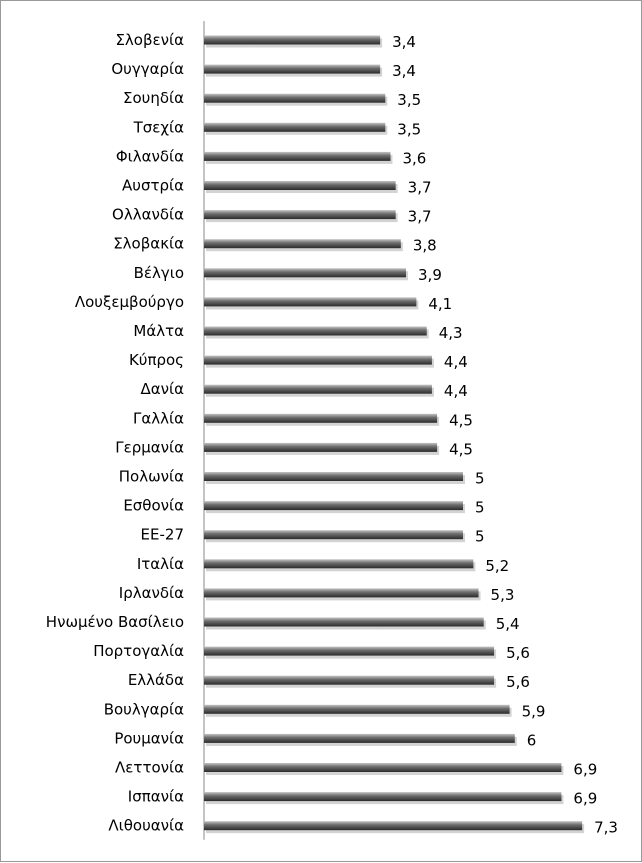 Image resolution: width=642 pixels, height=863 pixels. I want to click on category-label: Σλοβενία, so click(149, 40).